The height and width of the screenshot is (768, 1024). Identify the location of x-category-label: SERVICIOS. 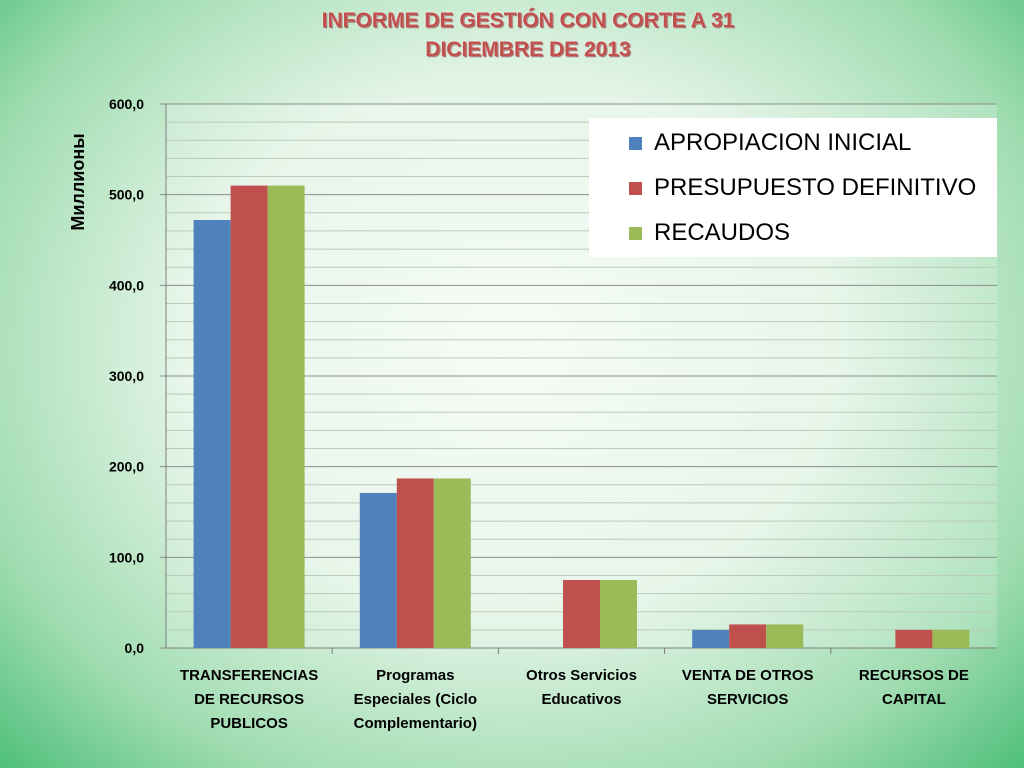
(747, 699).